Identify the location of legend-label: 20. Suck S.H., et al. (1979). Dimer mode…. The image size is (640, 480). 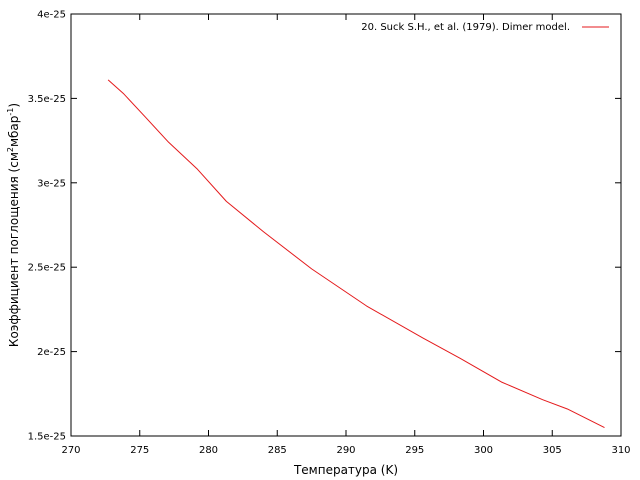
(465, 27).